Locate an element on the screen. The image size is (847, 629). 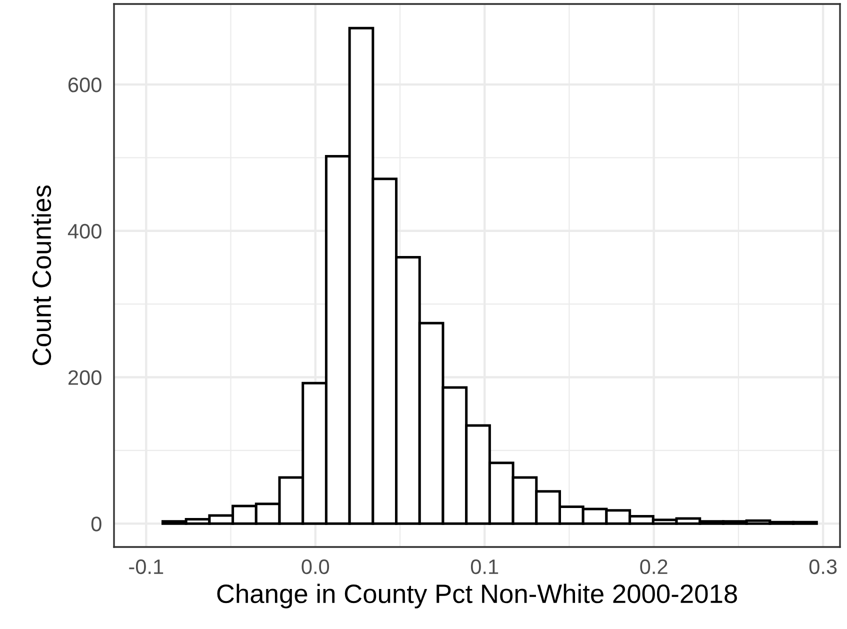
y-tick-label: 600 is located at coordinates (85, 85).